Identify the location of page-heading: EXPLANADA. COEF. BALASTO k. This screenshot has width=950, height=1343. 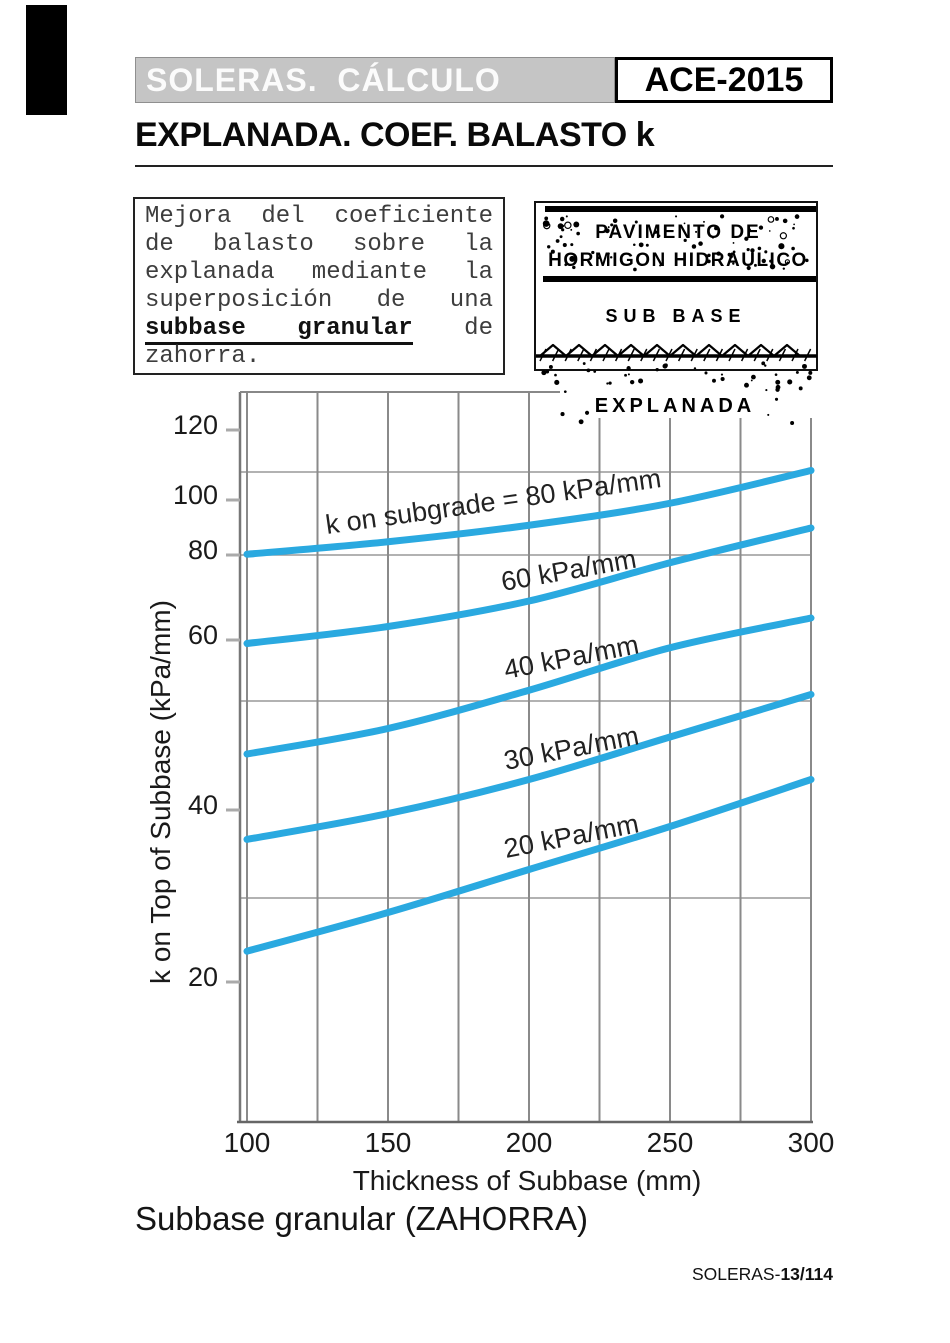
(484, 141).